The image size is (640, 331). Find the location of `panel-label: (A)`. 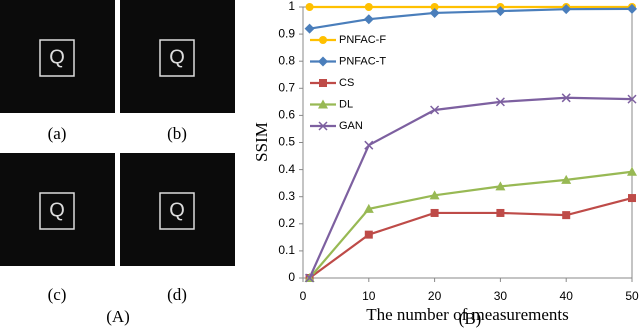

panel-label: (A) is located at coordinates (118, 316).